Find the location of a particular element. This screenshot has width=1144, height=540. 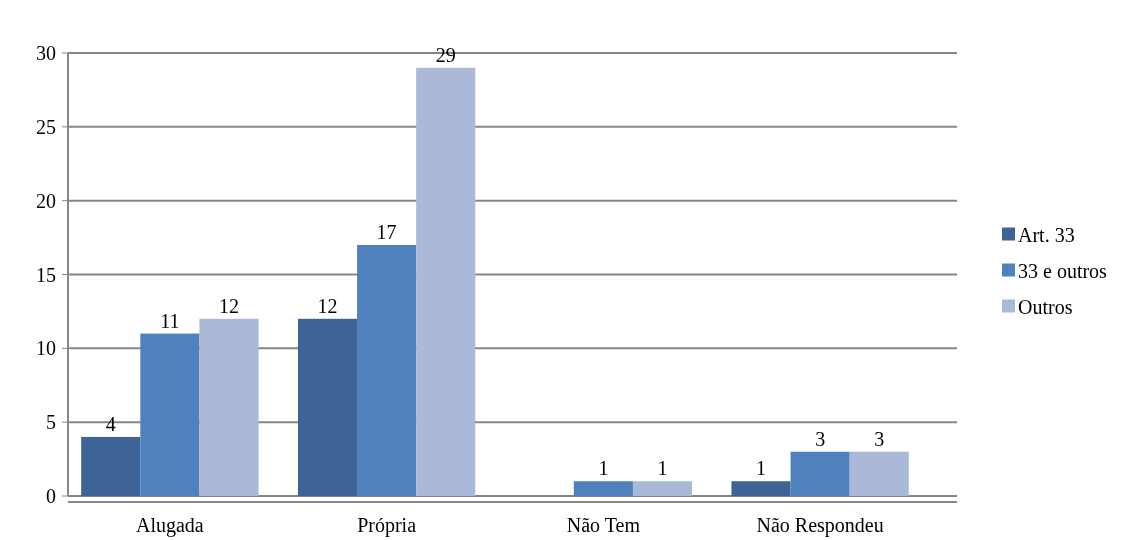

legend-label: Art. 33 is located at coordinates (1046, 234).